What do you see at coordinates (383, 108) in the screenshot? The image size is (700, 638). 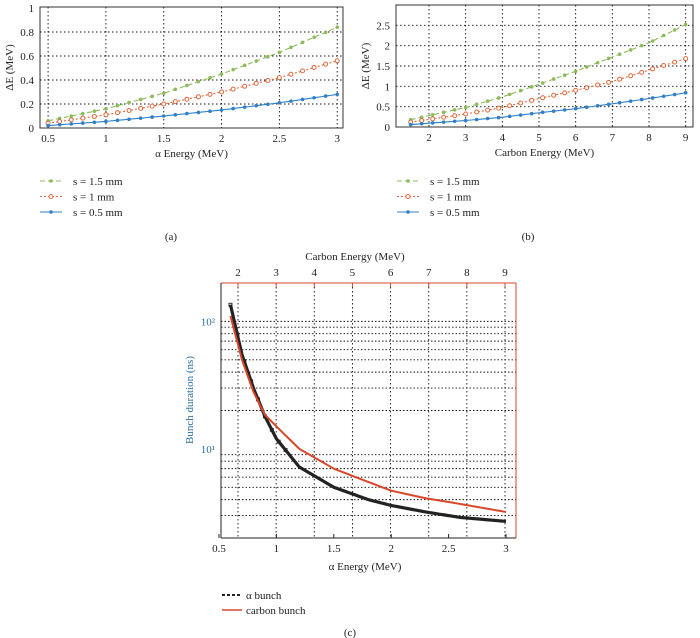 I see `y-tick-label: 0.5` at bounding box center [383, 108].